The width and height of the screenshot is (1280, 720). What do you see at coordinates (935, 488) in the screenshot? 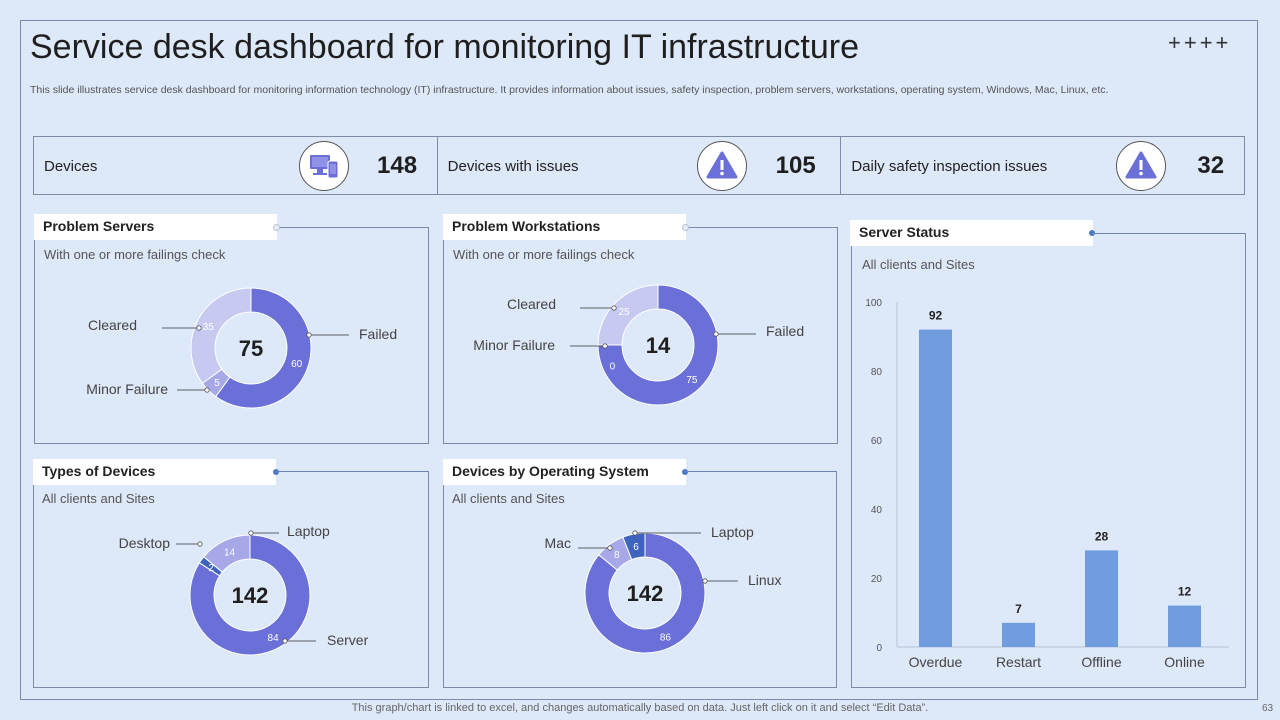
I see `bar-overdue` at bounding box center [935, 488].